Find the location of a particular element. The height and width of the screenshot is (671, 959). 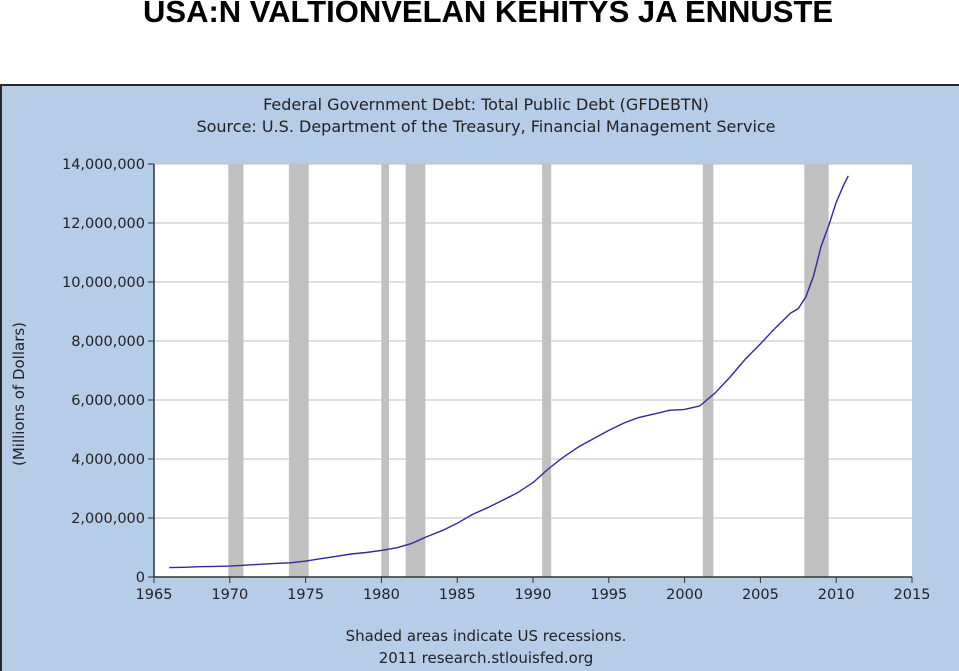

x-tick-label: 2015 is located at coordinates (912, 595).